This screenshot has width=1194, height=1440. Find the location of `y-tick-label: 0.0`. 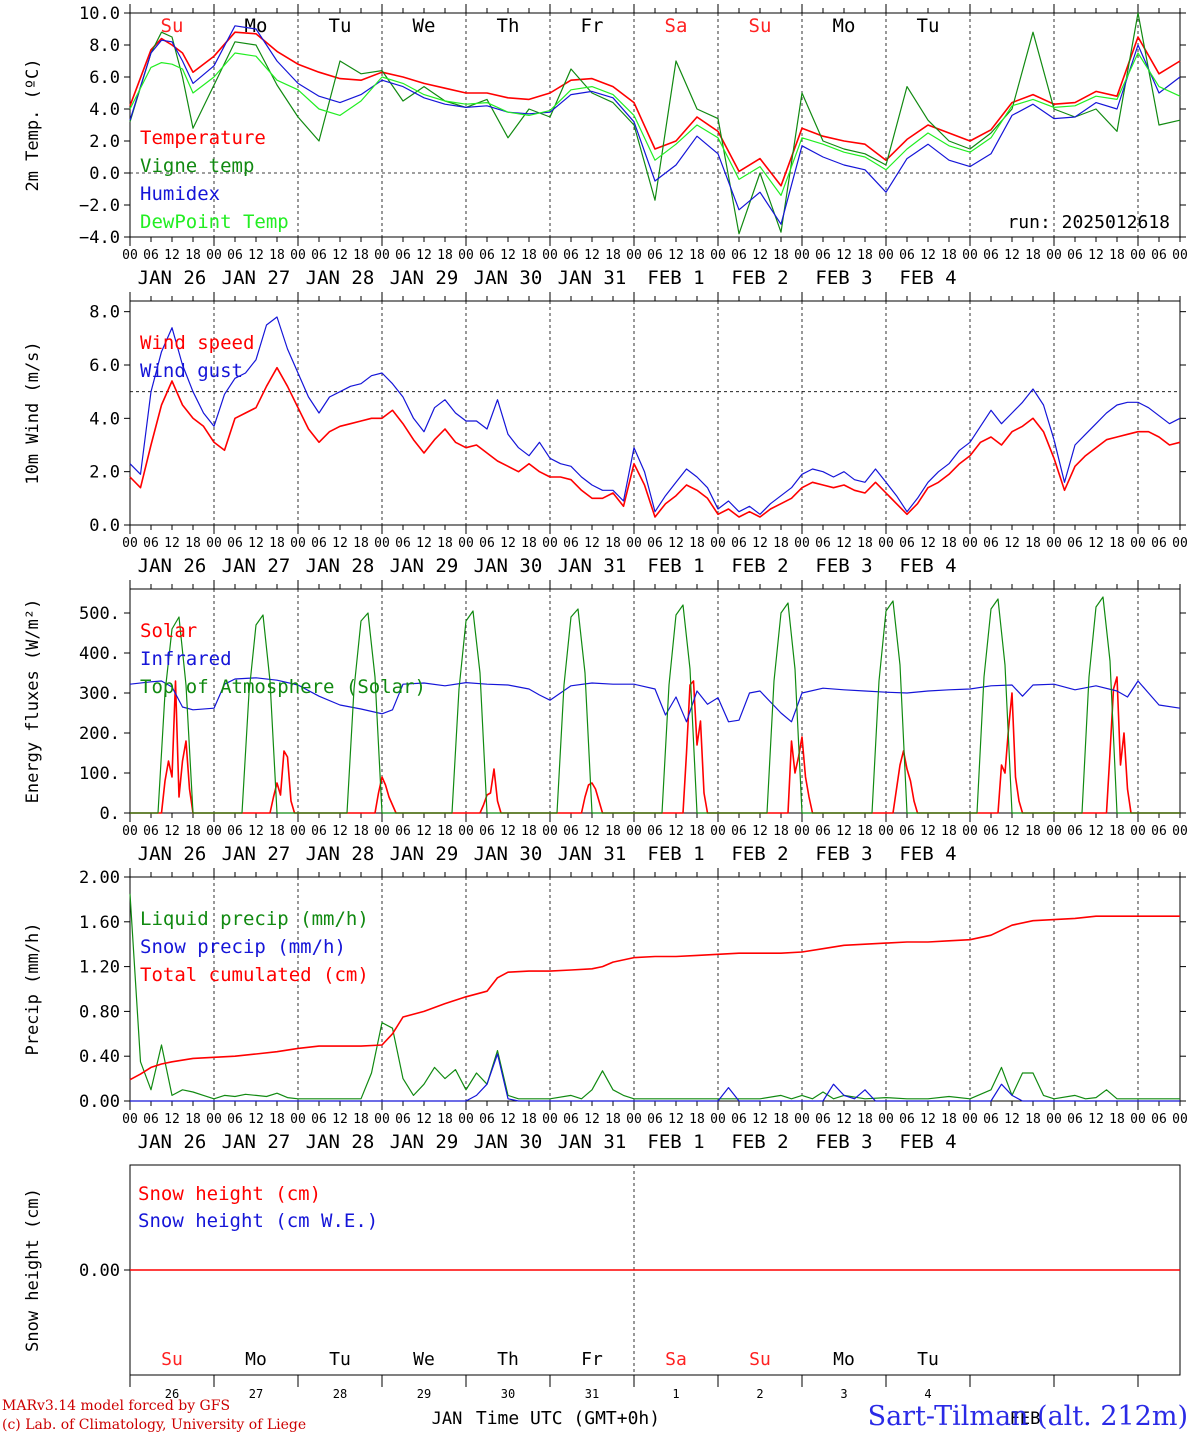

y-tick-label: 0.0 is located at coordinates (104, 174).